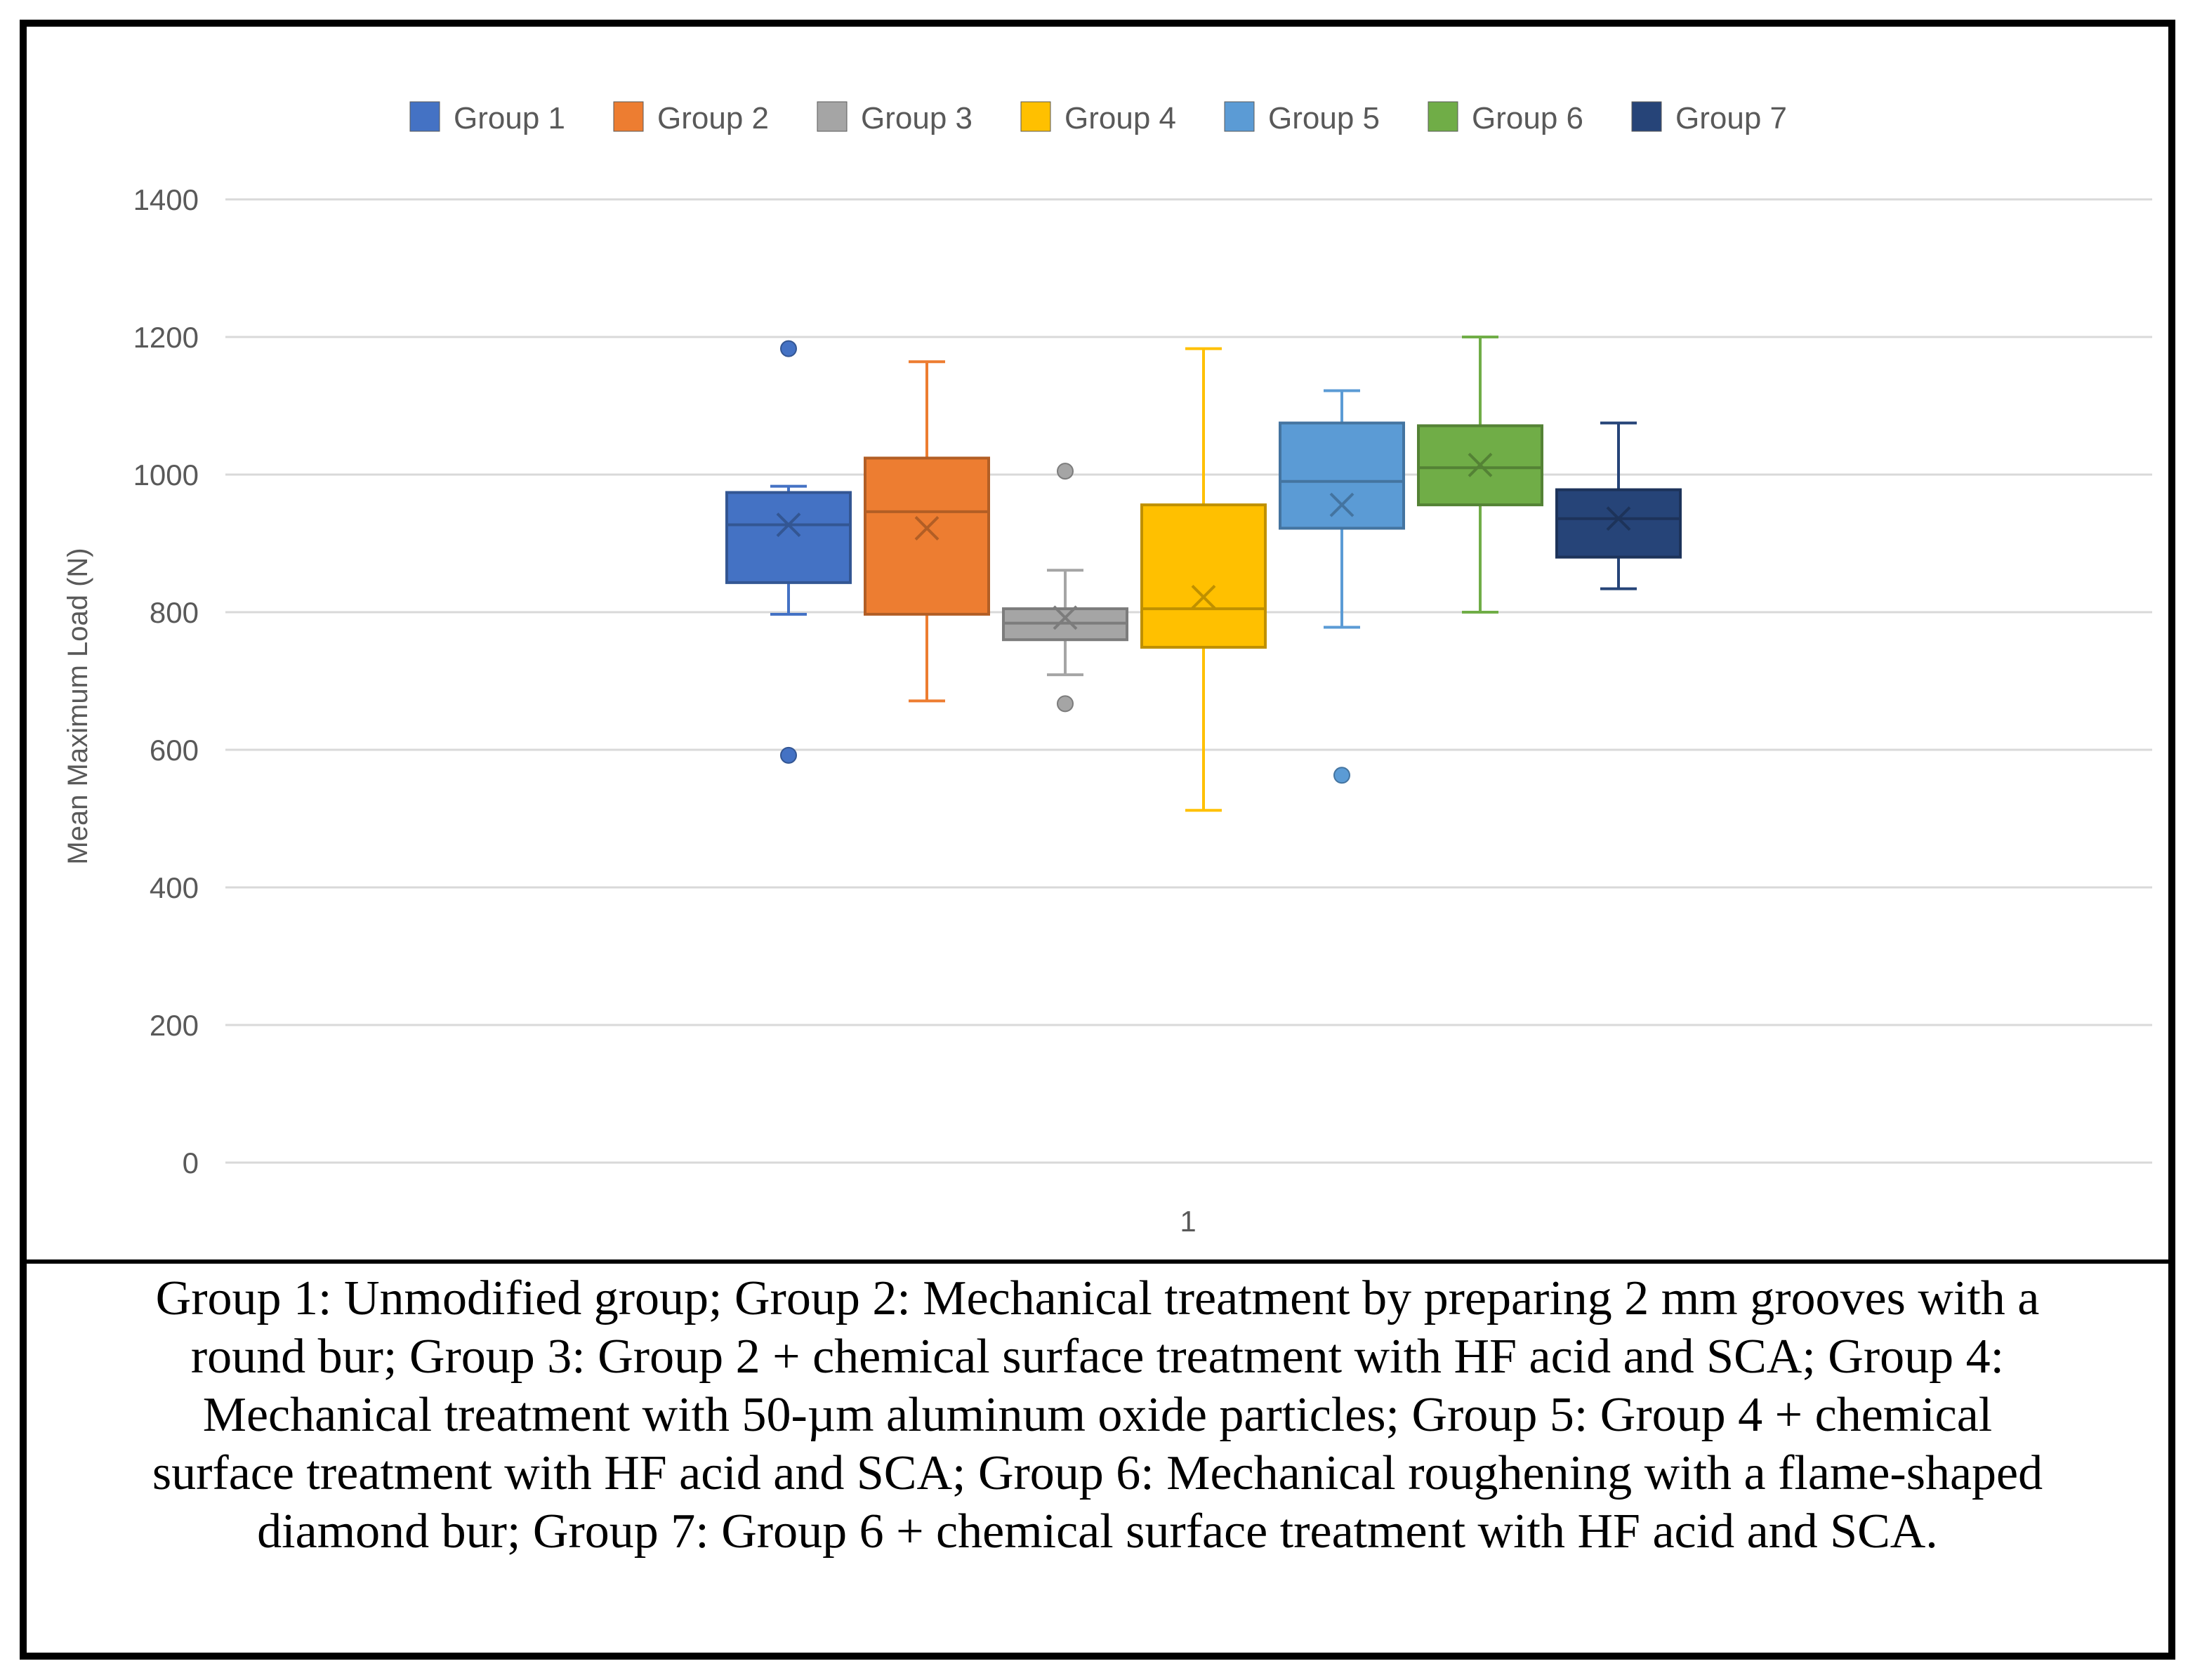 The width and height of the screenshot is (2195, 1680). I want to click on box-series, so click(1203, 574).